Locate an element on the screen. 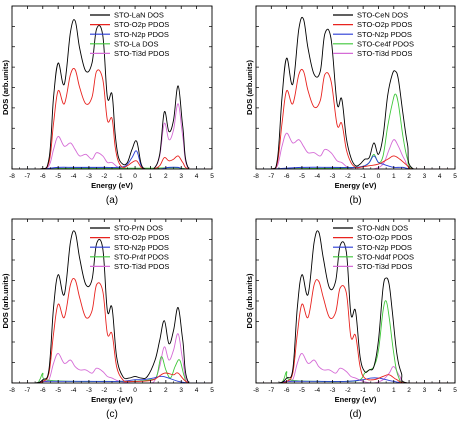 This screenshot has width=474, height=424. legend-entry: STO-LaN DOS is located at coordinates (139, 15).